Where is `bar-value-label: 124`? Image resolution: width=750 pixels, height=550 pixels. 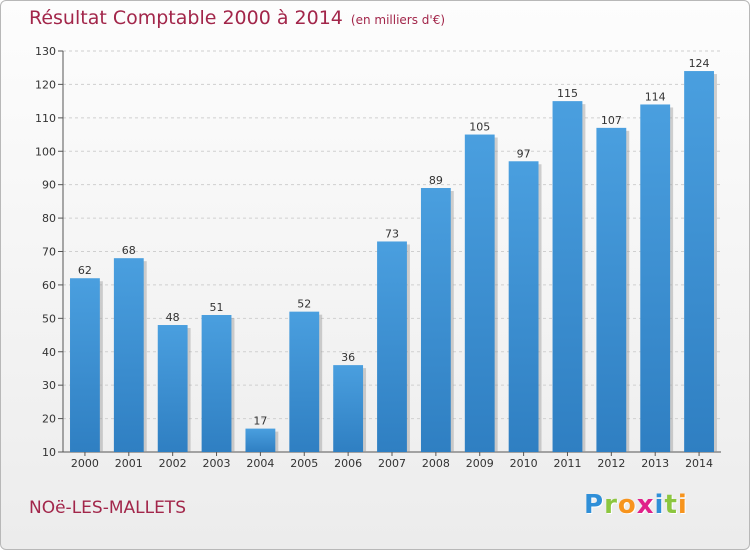 bar-value-label: 124 is located at coordinates (699, 63).